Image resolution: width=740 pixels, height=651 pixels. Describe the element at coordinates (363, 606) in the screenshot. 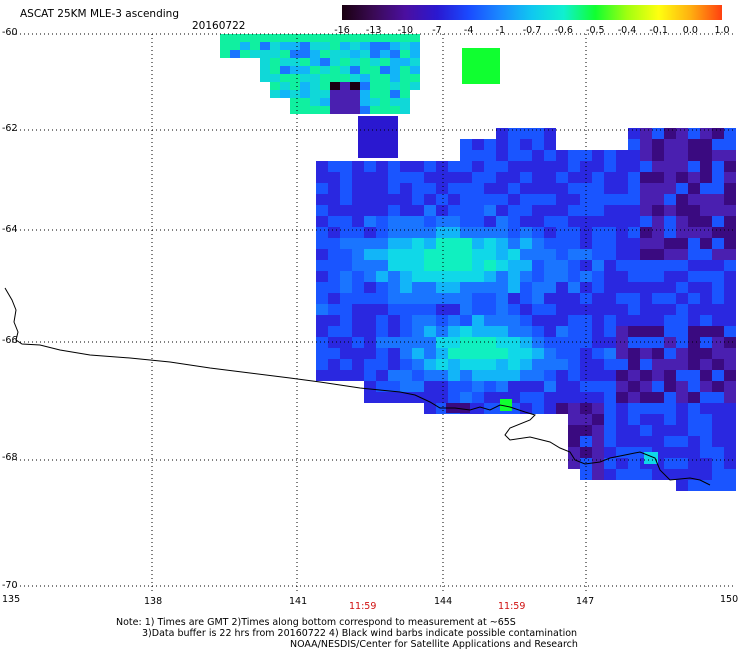

I see `pass-time: 11:59` at that location.